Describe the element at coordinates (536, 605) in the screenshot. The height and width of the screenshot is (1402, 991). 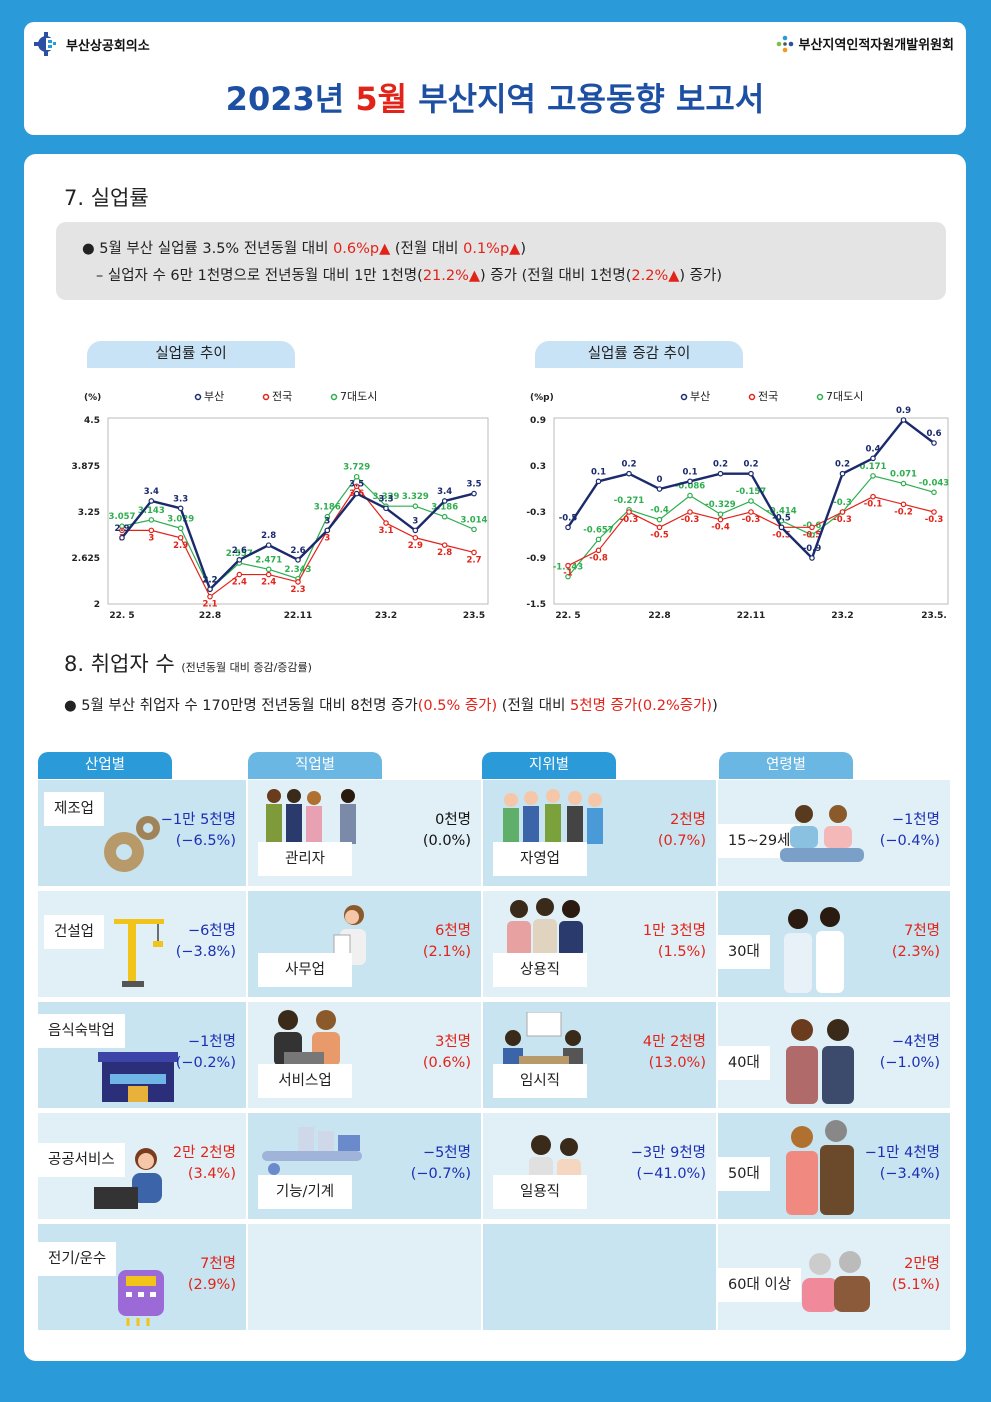
I see `y-tick-label: -1.5` at that location.